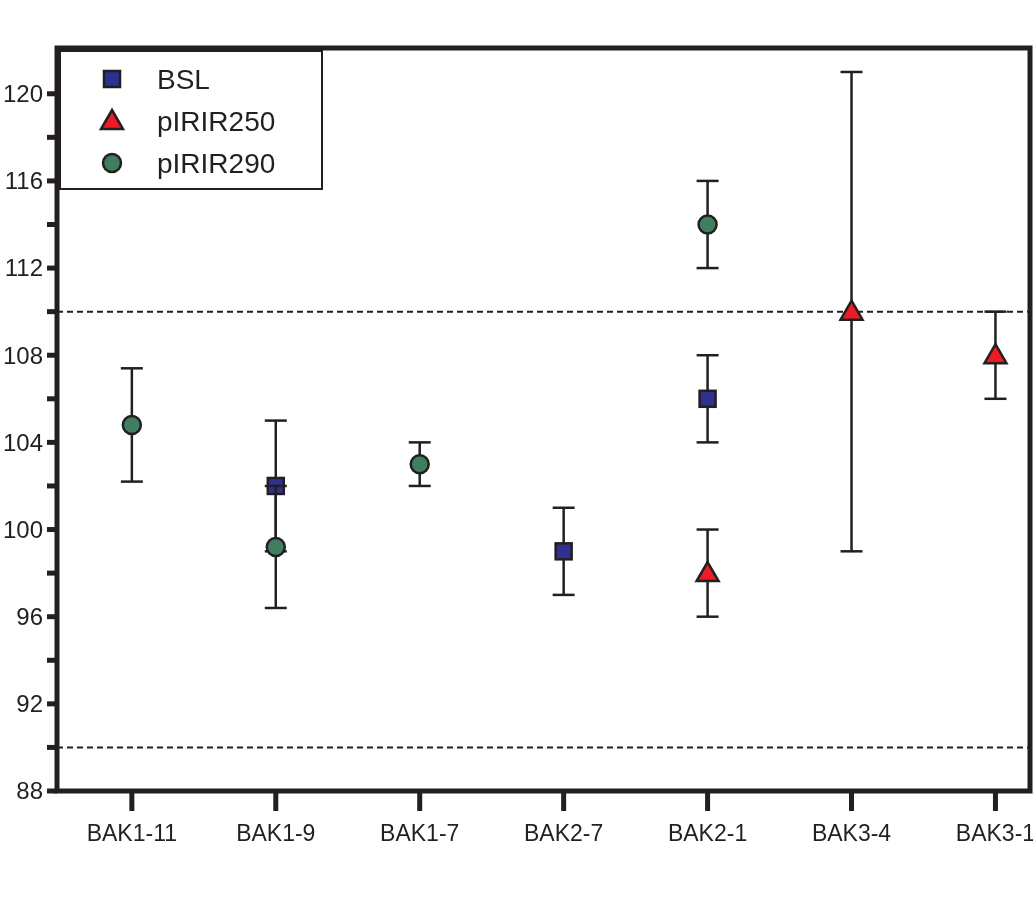  Describe the element at coordinates (29, 617) in the screenshot. I see `y-tick-label: 96` at that location.